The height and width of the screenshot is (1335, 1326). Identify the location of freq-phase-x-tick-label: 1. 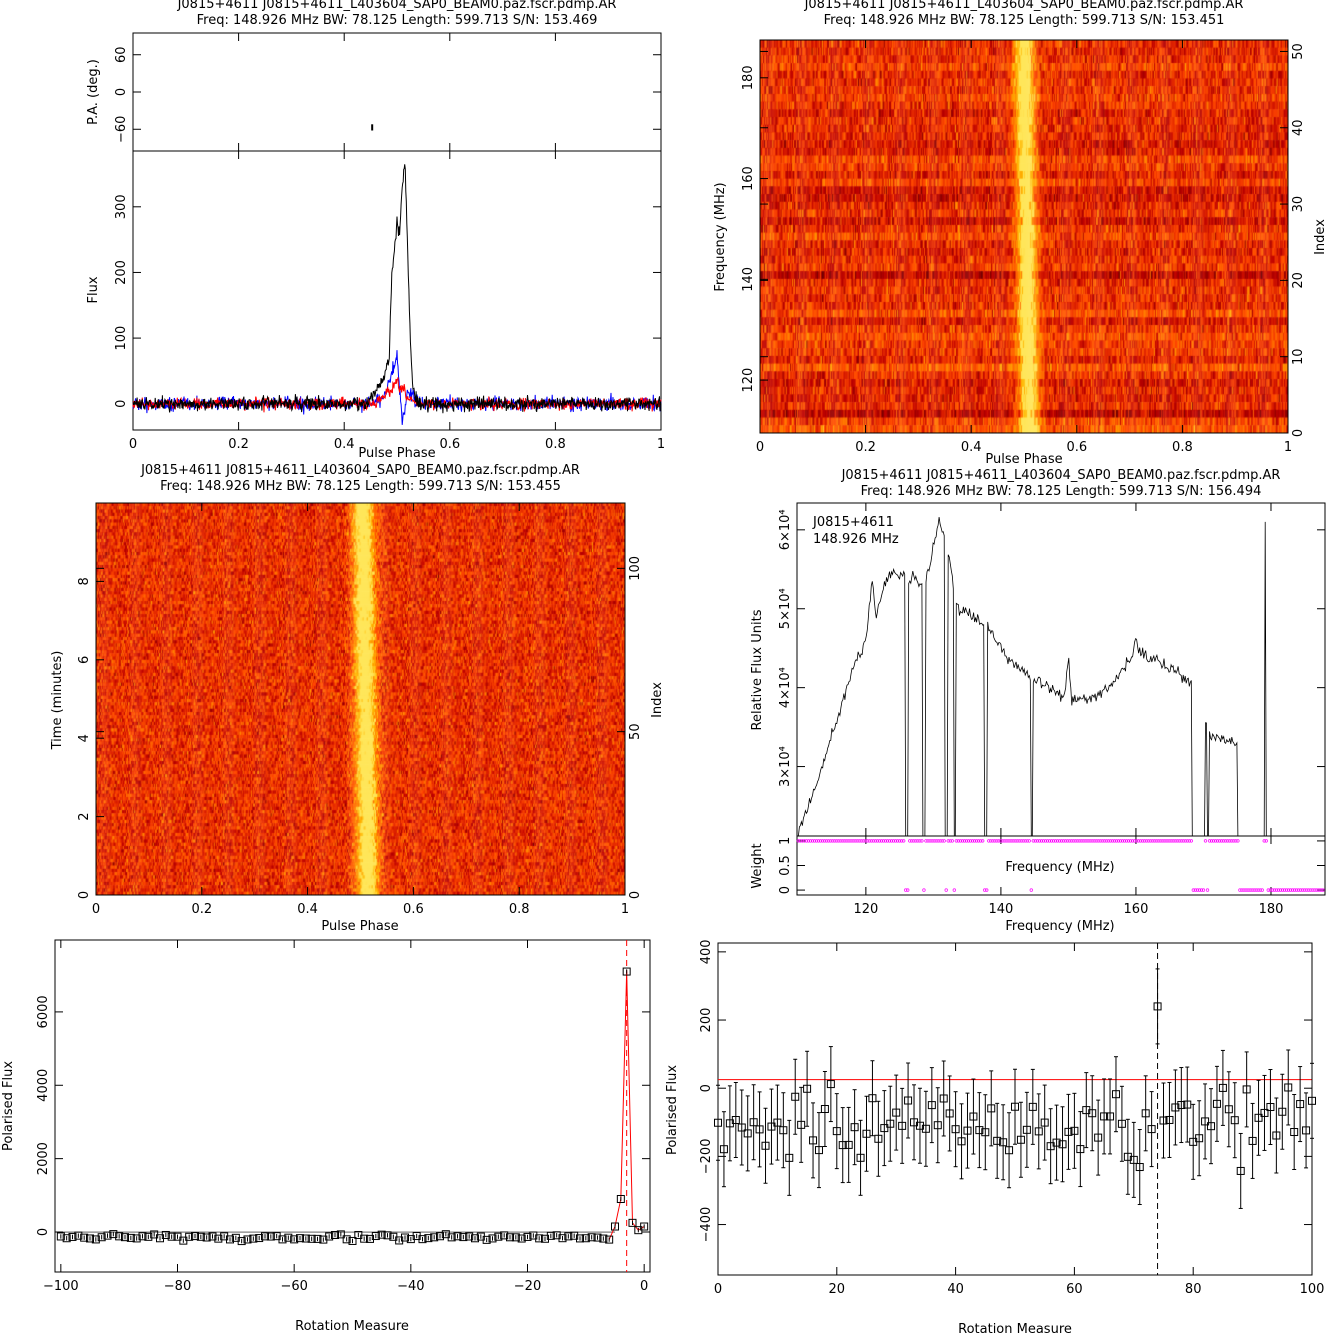
(1288, 447).